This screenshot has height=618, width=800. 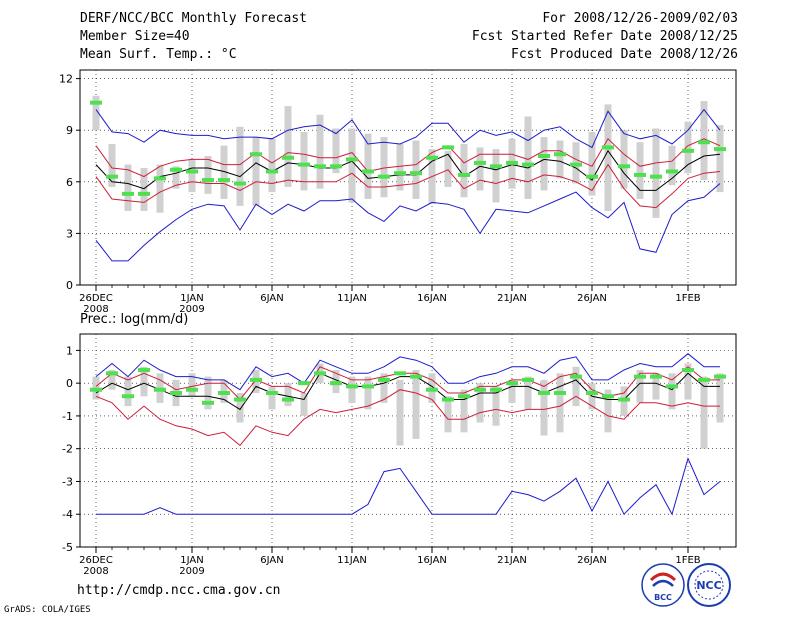 What do you see at coordinates (604, 36) in the screenshot?
I see `forecast-start-date: Fcst Started Refer Date 2008/12/25` at bounding box center [604, 36].